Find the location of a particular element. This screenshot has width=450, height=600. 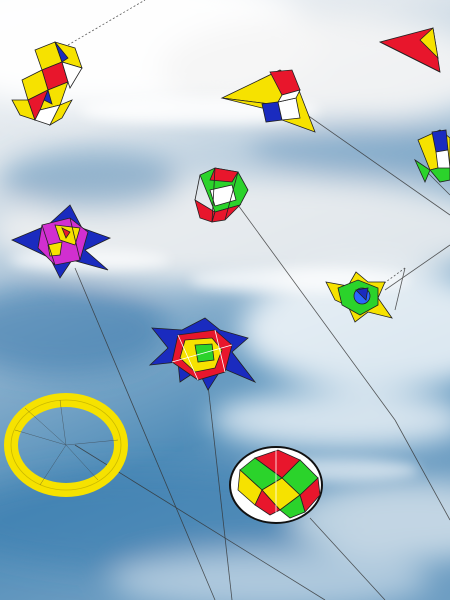

blue-star-magenta-kite-left is located at coordinates (61, 241).